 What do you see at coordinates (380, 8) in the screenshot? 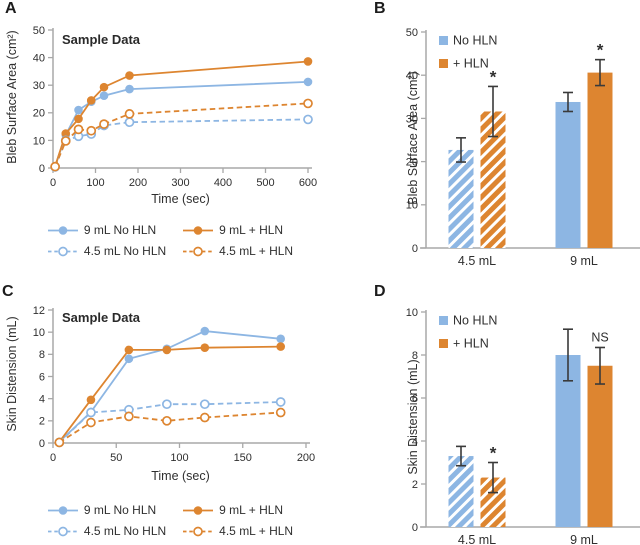
I see `panel-b-label: B` at bounding box center [380, 8].